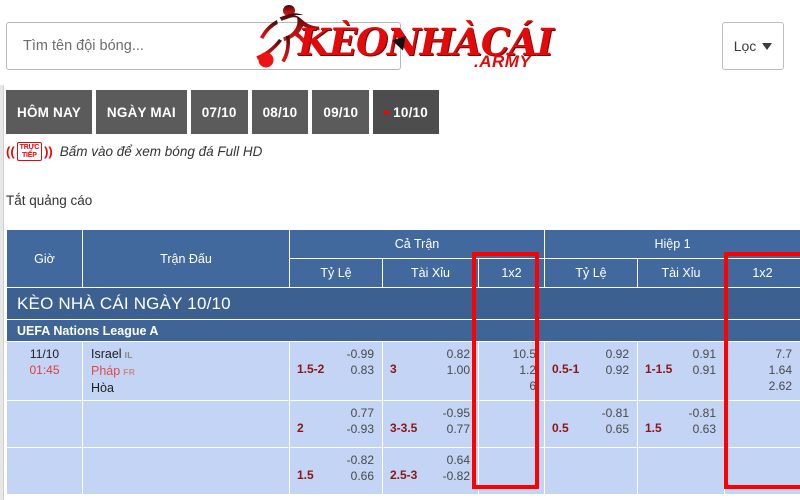 This screenshot has width=800, height=500. I want to click on cell-full-rate: 1.5-2 -0.99 0.83, so click(336, 371).